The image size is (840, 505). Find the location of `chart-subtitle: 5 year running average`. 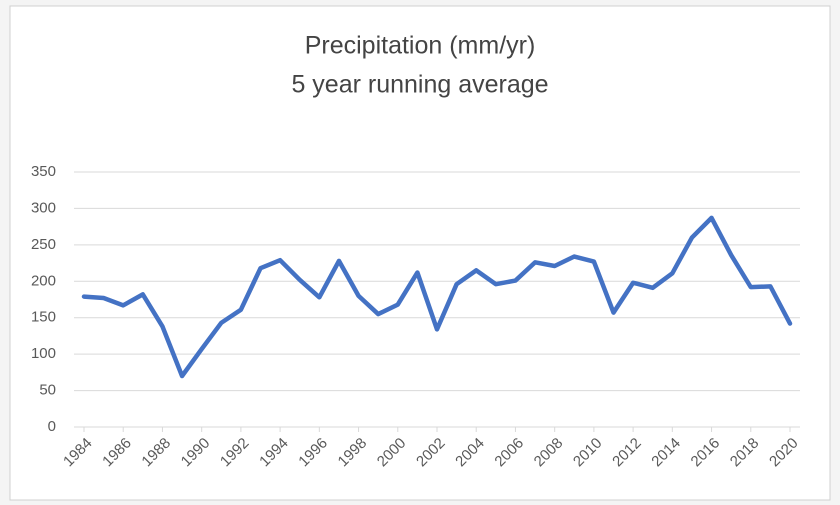

chart-subtitle: 5 year running average is located at coordinates (419, 85).